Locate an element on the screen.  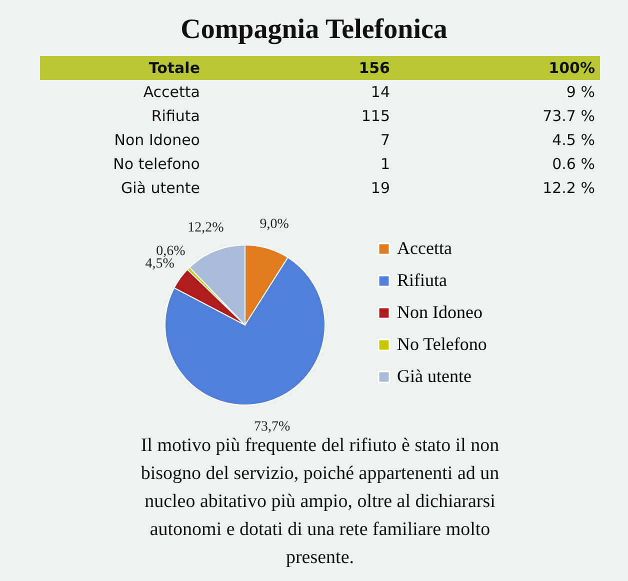
data-label: 12,2% is located at coordinates (206, 228).